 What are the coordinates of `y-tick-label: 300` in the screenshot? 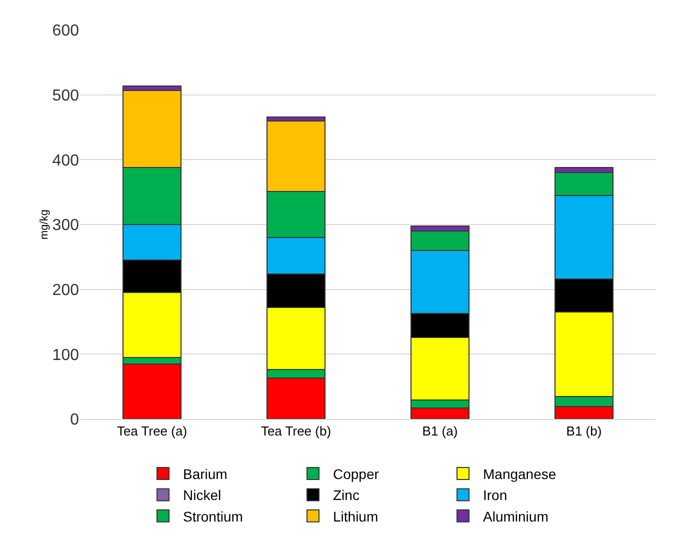 It's located at (66, 225).